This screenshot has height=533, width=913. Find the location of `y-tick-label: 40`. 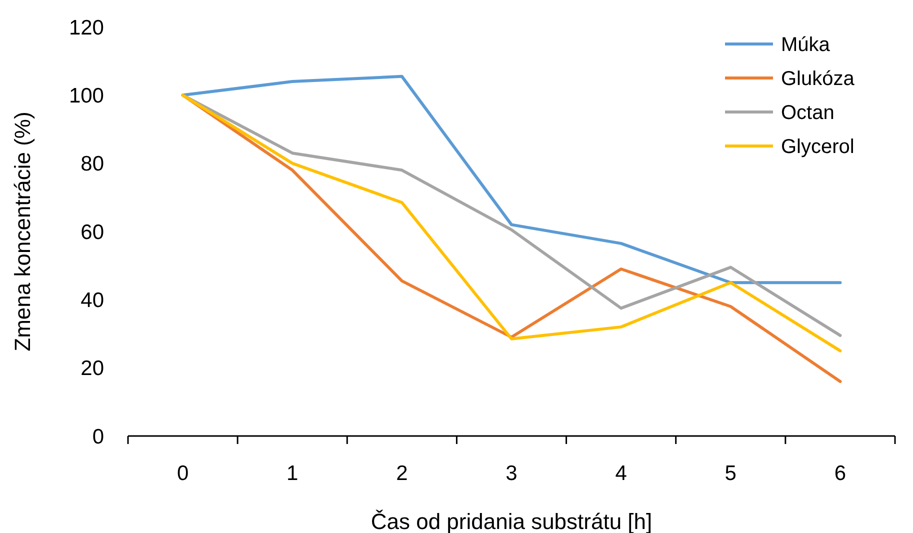

y-tick-label: 40 is located at coordinates (92, 300).